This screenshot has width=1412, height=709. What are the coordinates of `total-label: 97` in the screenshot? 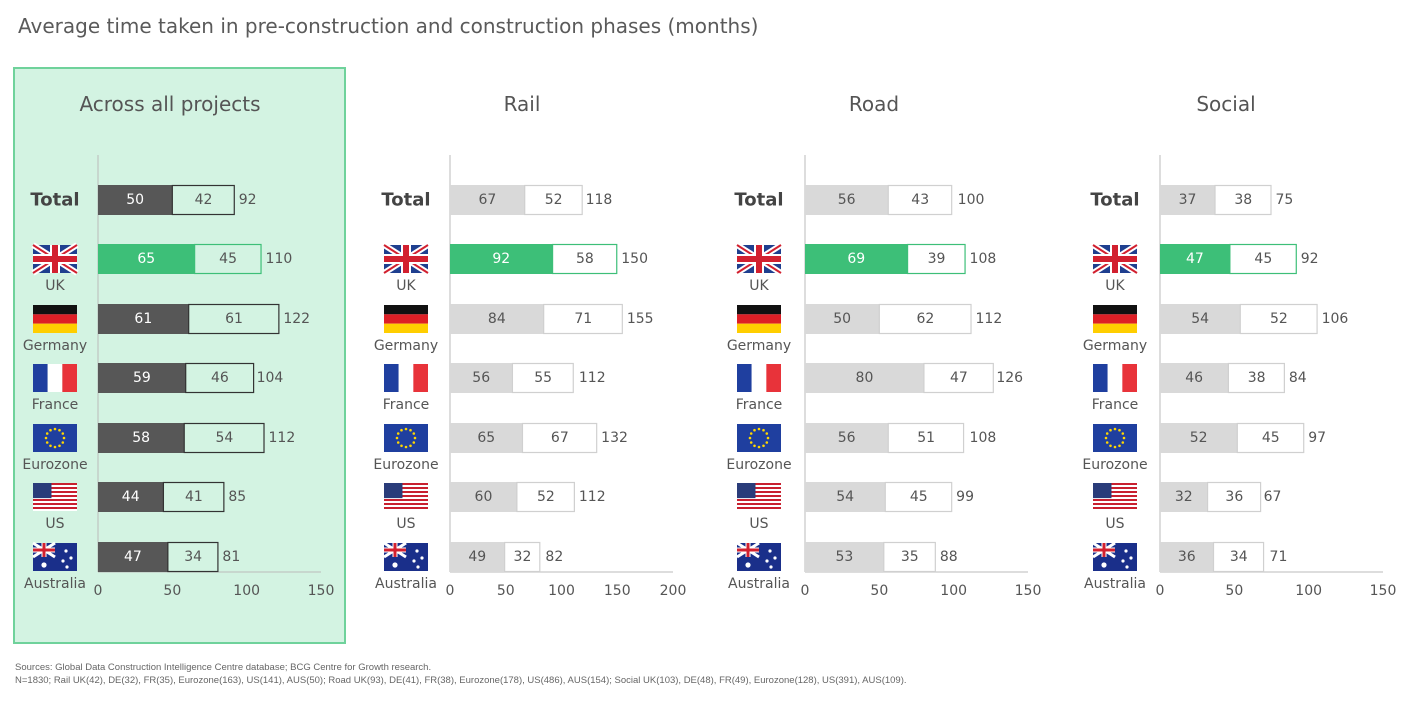 It's located at (1317, 438).